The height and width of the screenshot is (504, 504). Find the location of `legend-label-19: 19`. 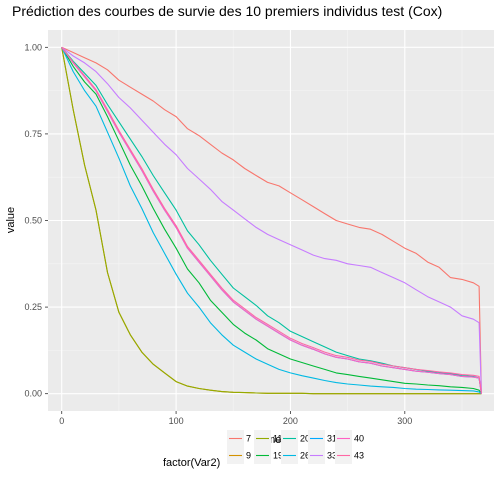

legend-label-19: 19 is located at coordinates (278, 456).